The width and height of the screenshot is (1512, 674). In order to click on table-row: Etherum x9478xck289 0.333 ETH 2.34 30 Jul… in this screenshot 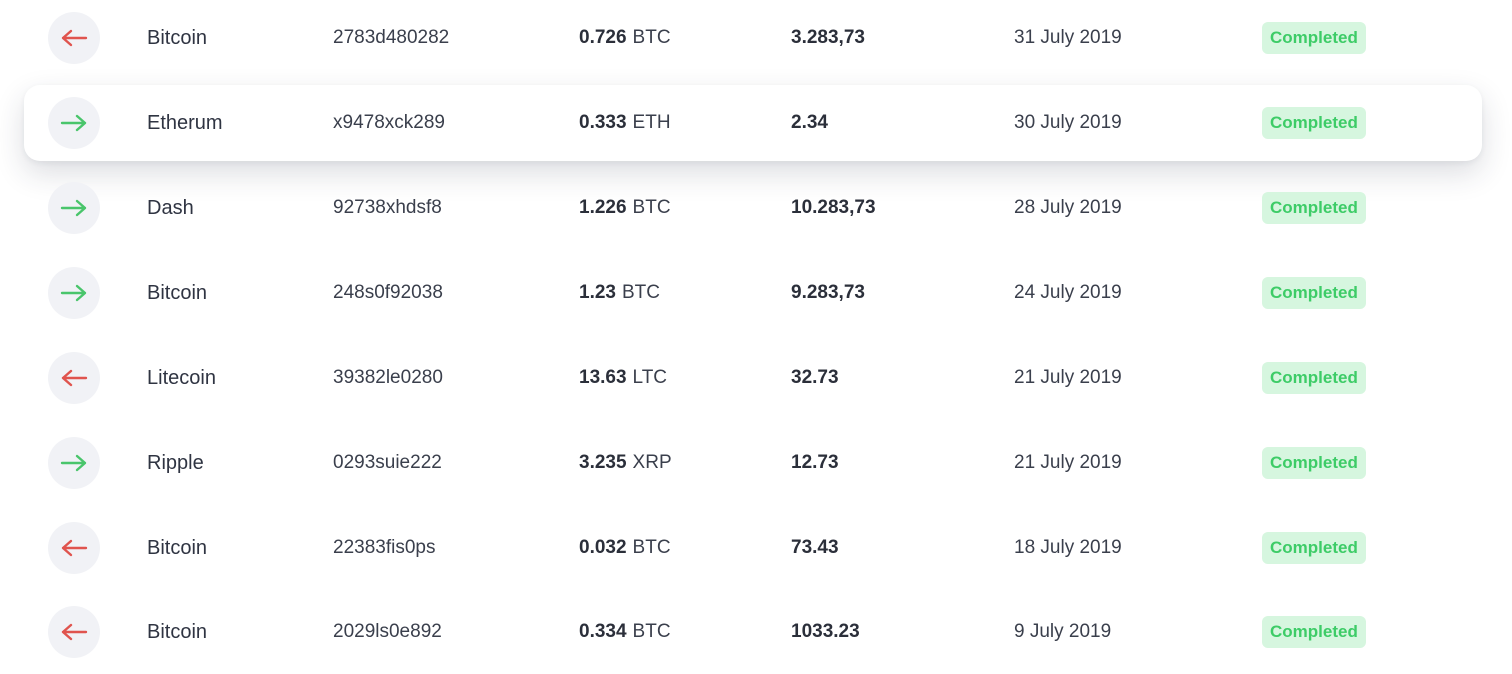, I will do `click(753, 123)`.